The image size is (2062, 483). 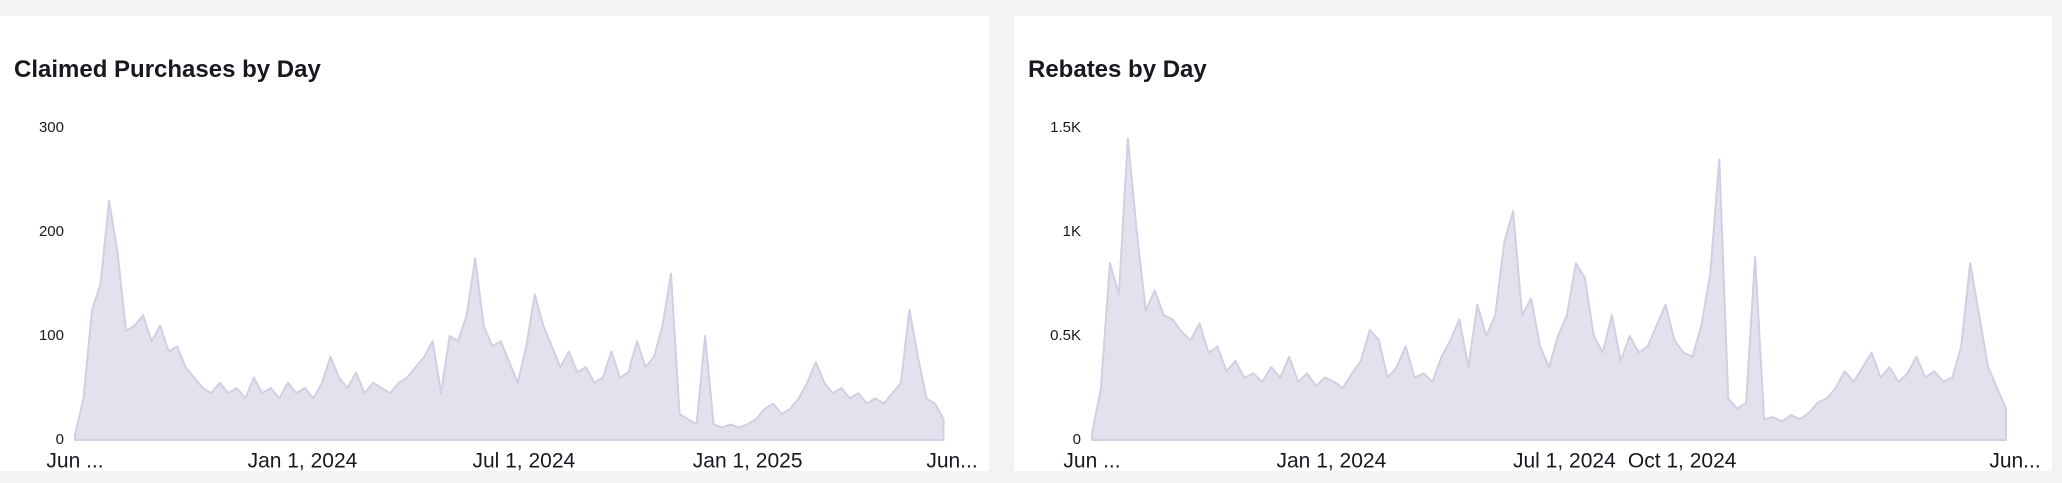 What do you see at coordinates (167, 69) in the screenshot?
I see `chart-title: Claimed Purchases by Day` at bounding box center [167, 69].